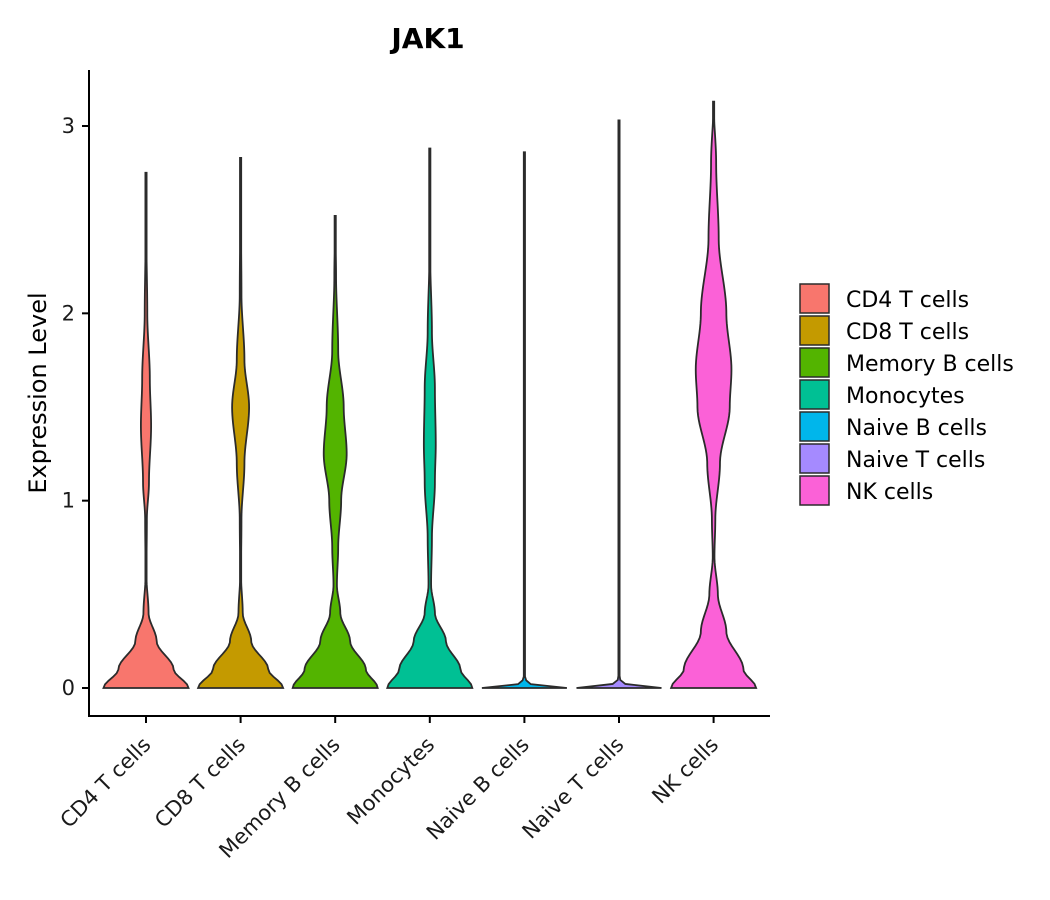  What do you see at coordinates (814, 490) in the screenshot?
I see `legend-swatch-nk-cells` at bounding box center [814, 490].